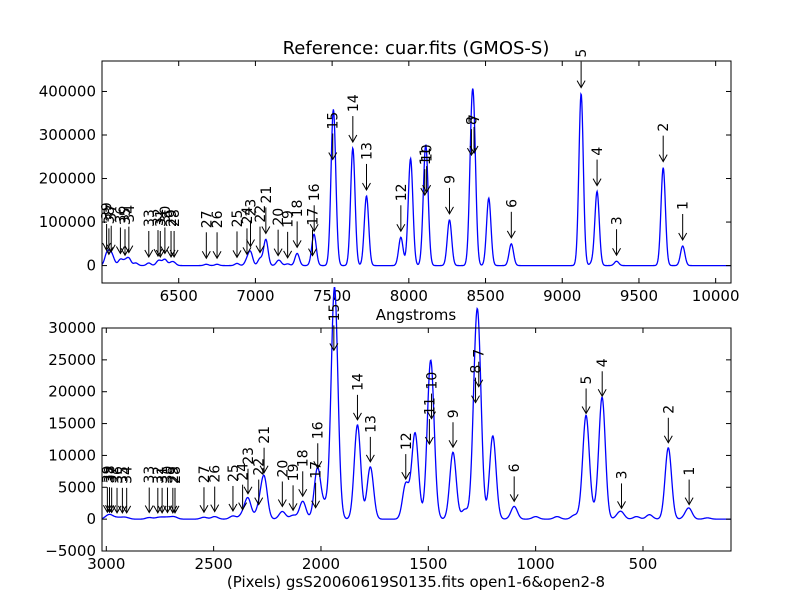  I want to click on x-tick-label: 10000, so click(716, 296).